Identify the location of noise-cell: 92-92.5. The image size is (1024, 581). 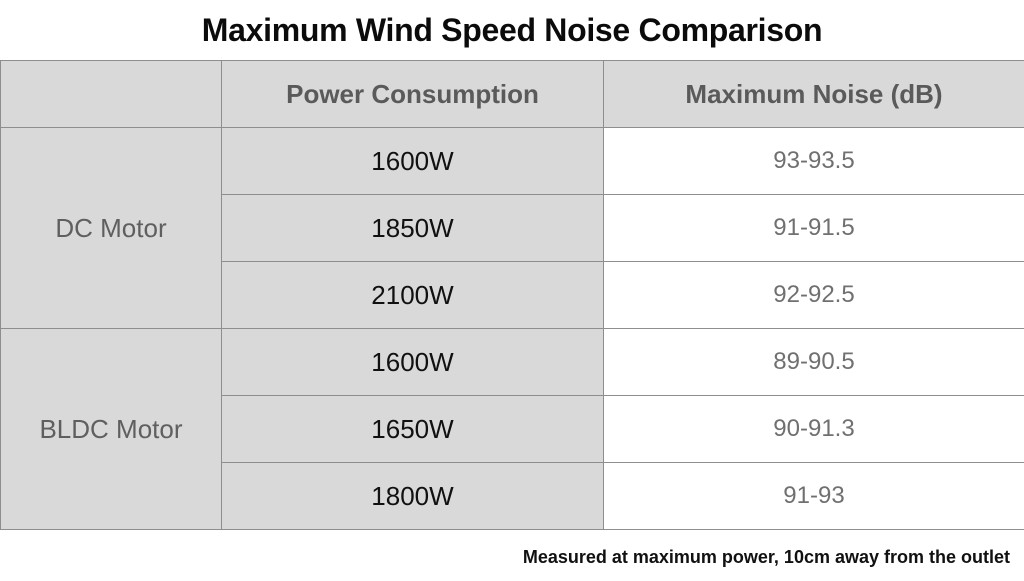
(813, 295).